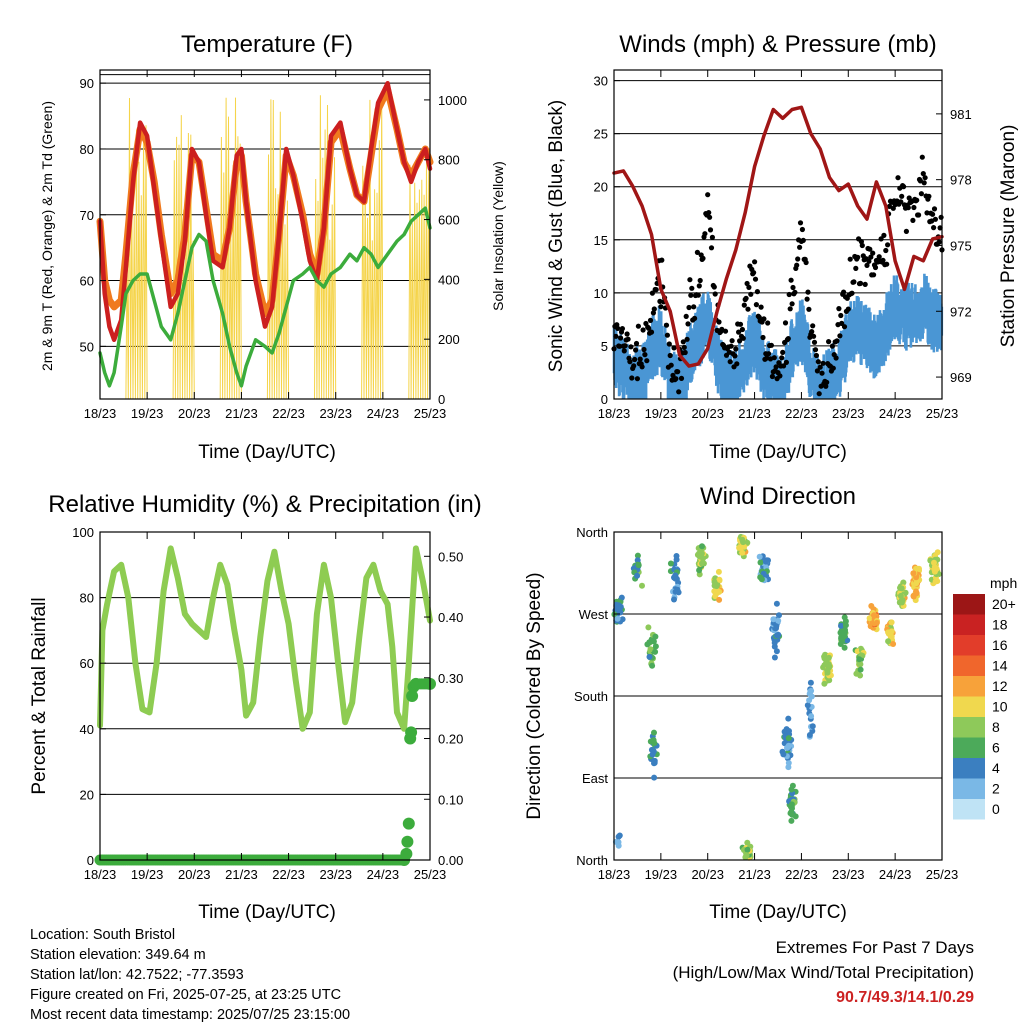 This screenshot has height=1025, width=1024. What do you see at coordinates (874, 947) in the screenshot?
I see `extremes-title: Extremes For Past 7 Days` at bounding box center [874, 947].